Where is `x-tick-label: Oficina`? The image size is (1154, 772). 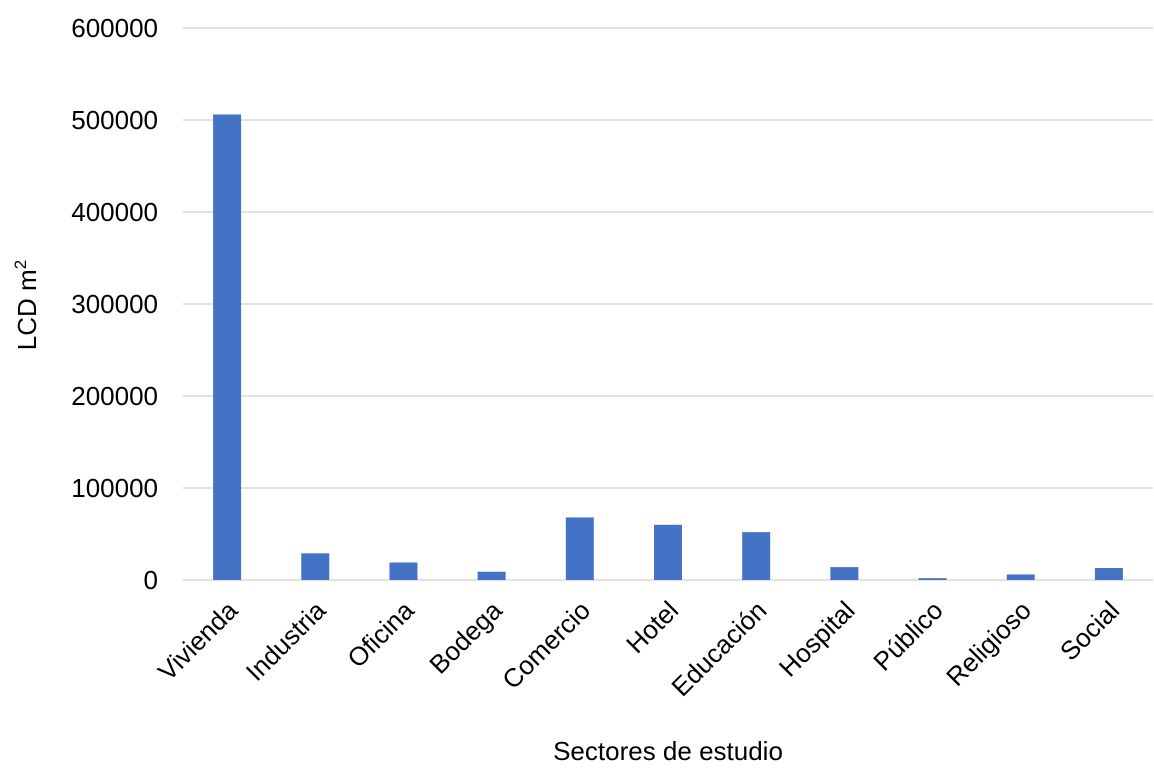 x-tick-label: Oficina is located at coordinates (380, 634).